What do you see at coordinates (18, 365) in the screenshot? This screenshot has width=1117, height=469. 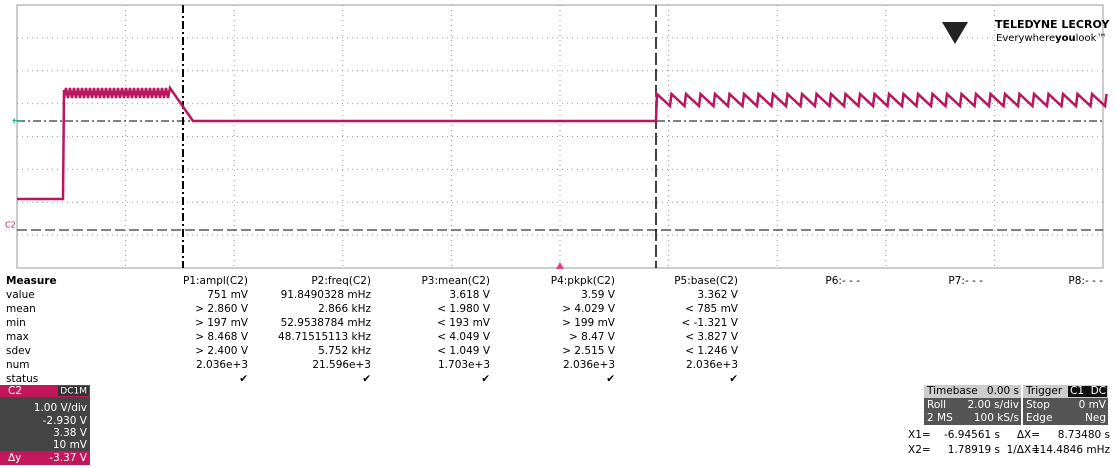 I see `row-label: num` at bounding box center [18, 365].